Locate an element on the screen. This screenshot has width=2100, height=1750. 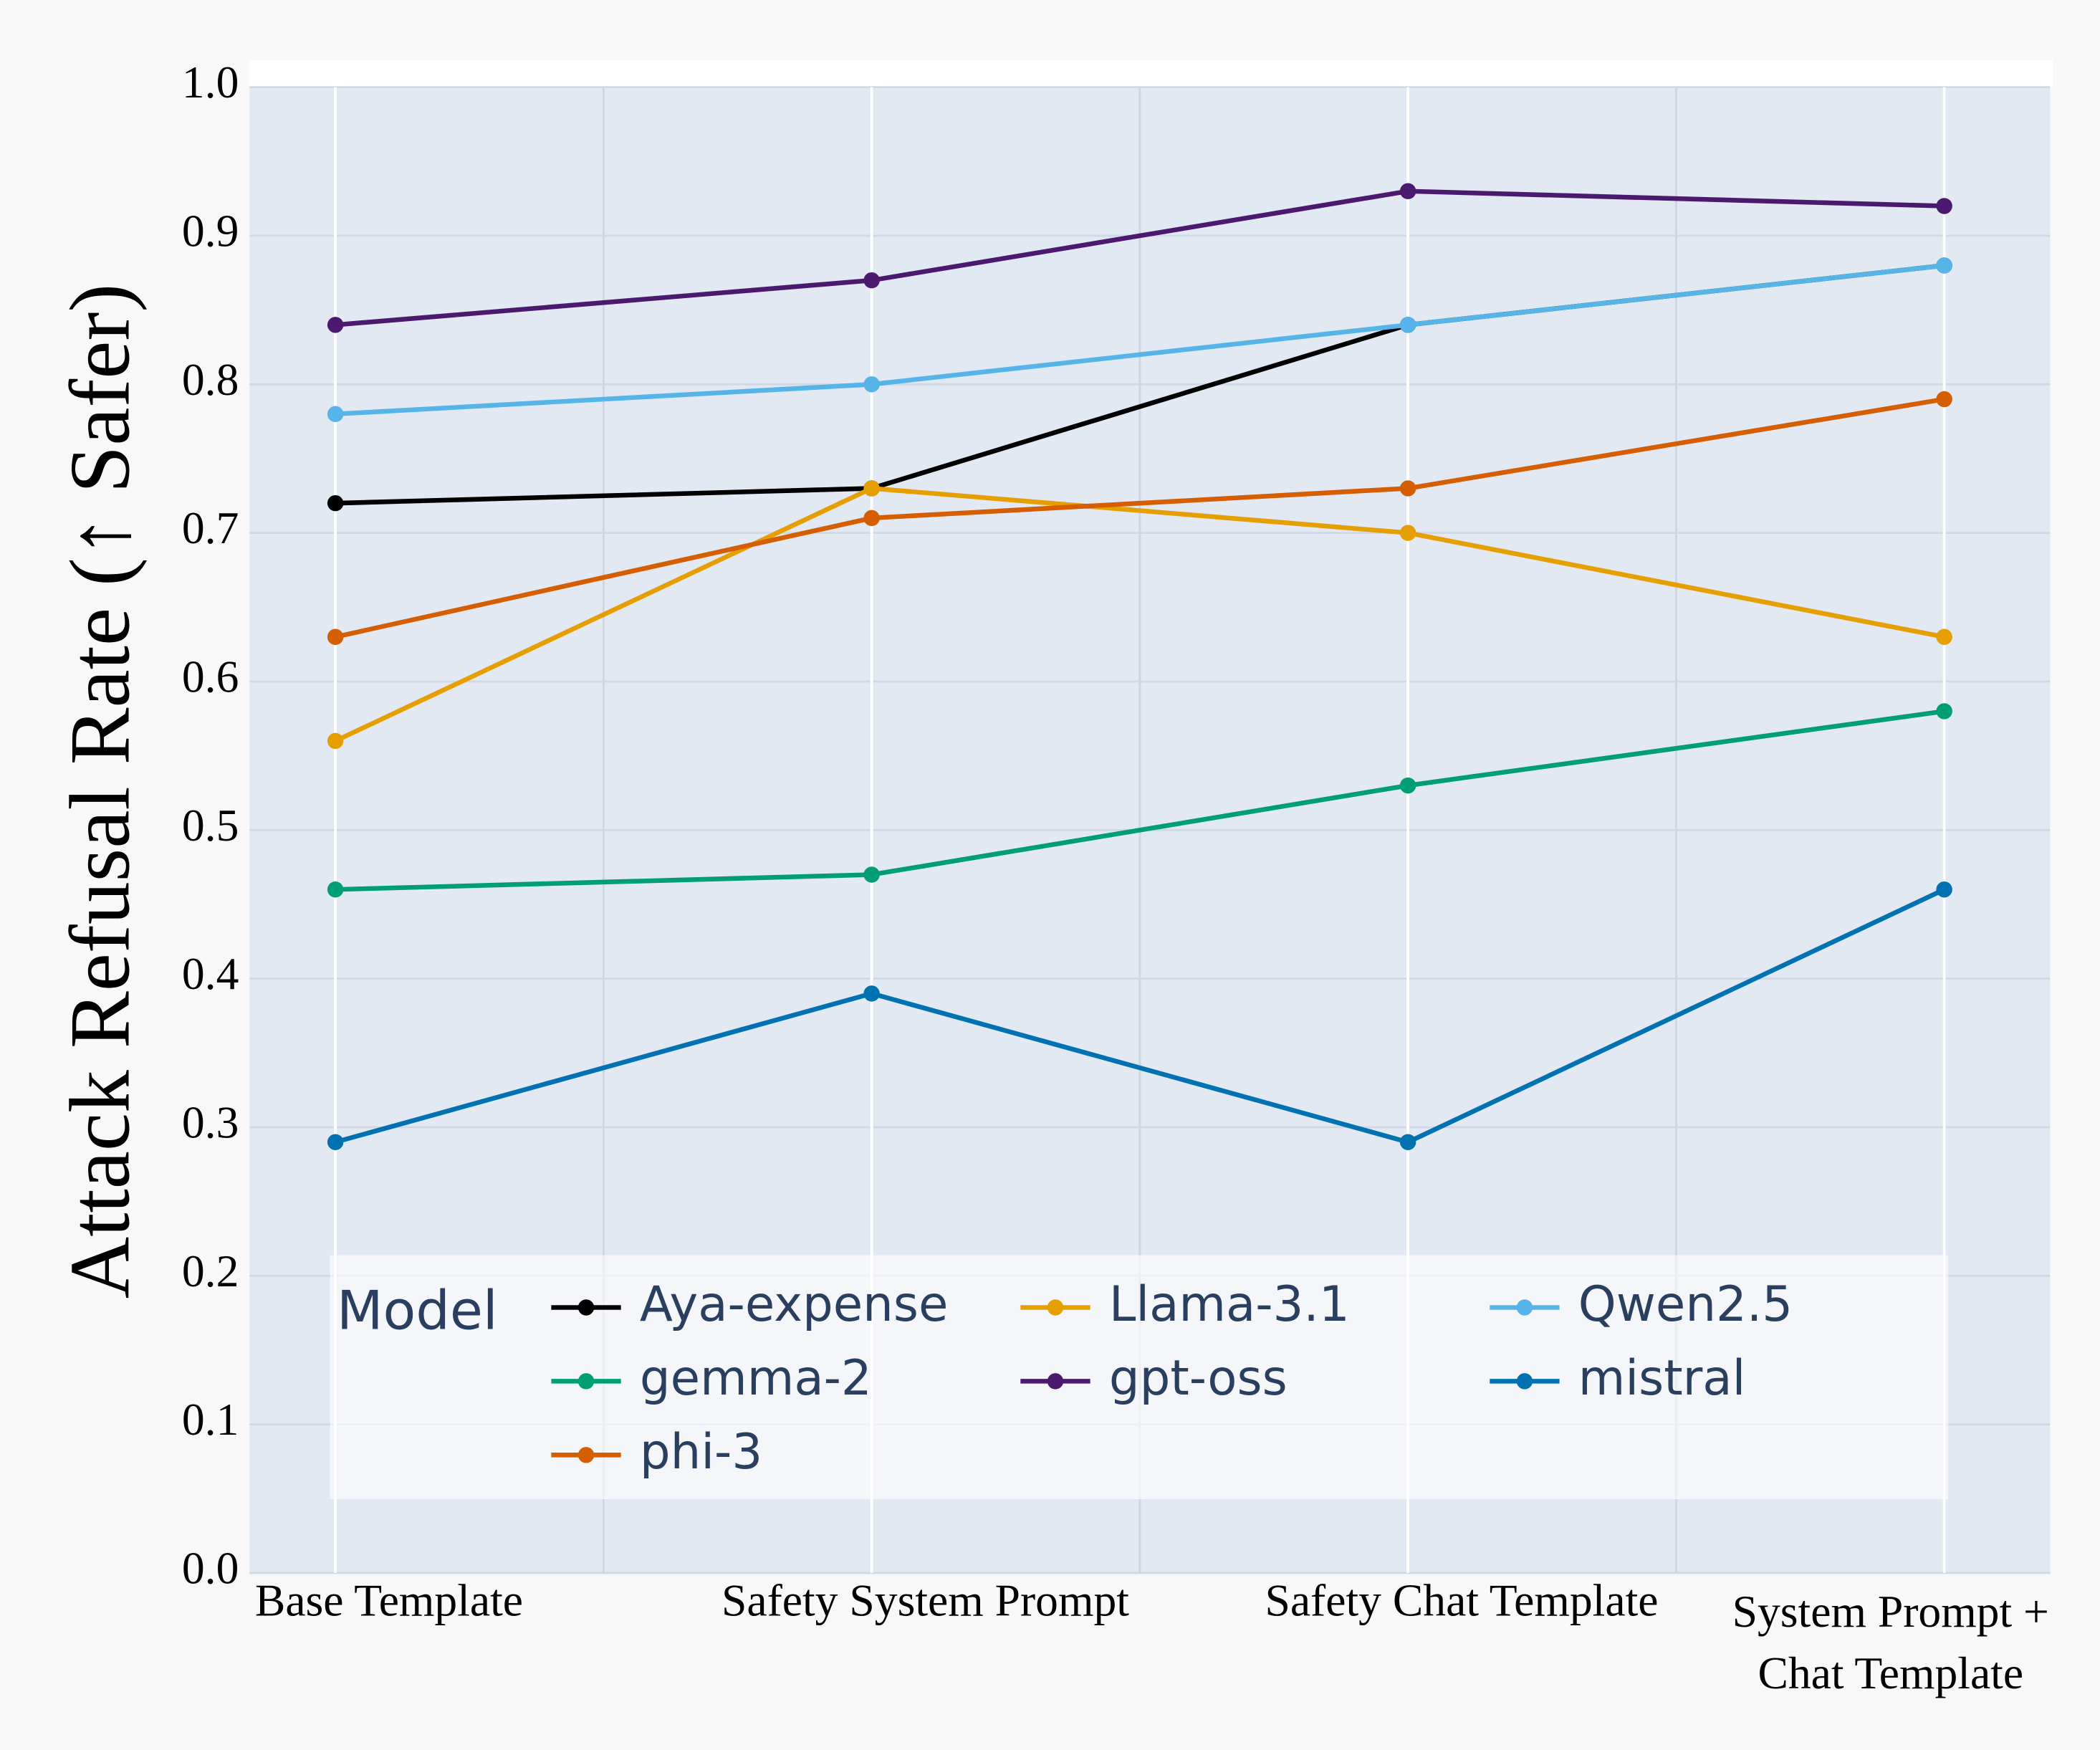
legend-label: gemma-2 is located at coordinates (756, 1377).